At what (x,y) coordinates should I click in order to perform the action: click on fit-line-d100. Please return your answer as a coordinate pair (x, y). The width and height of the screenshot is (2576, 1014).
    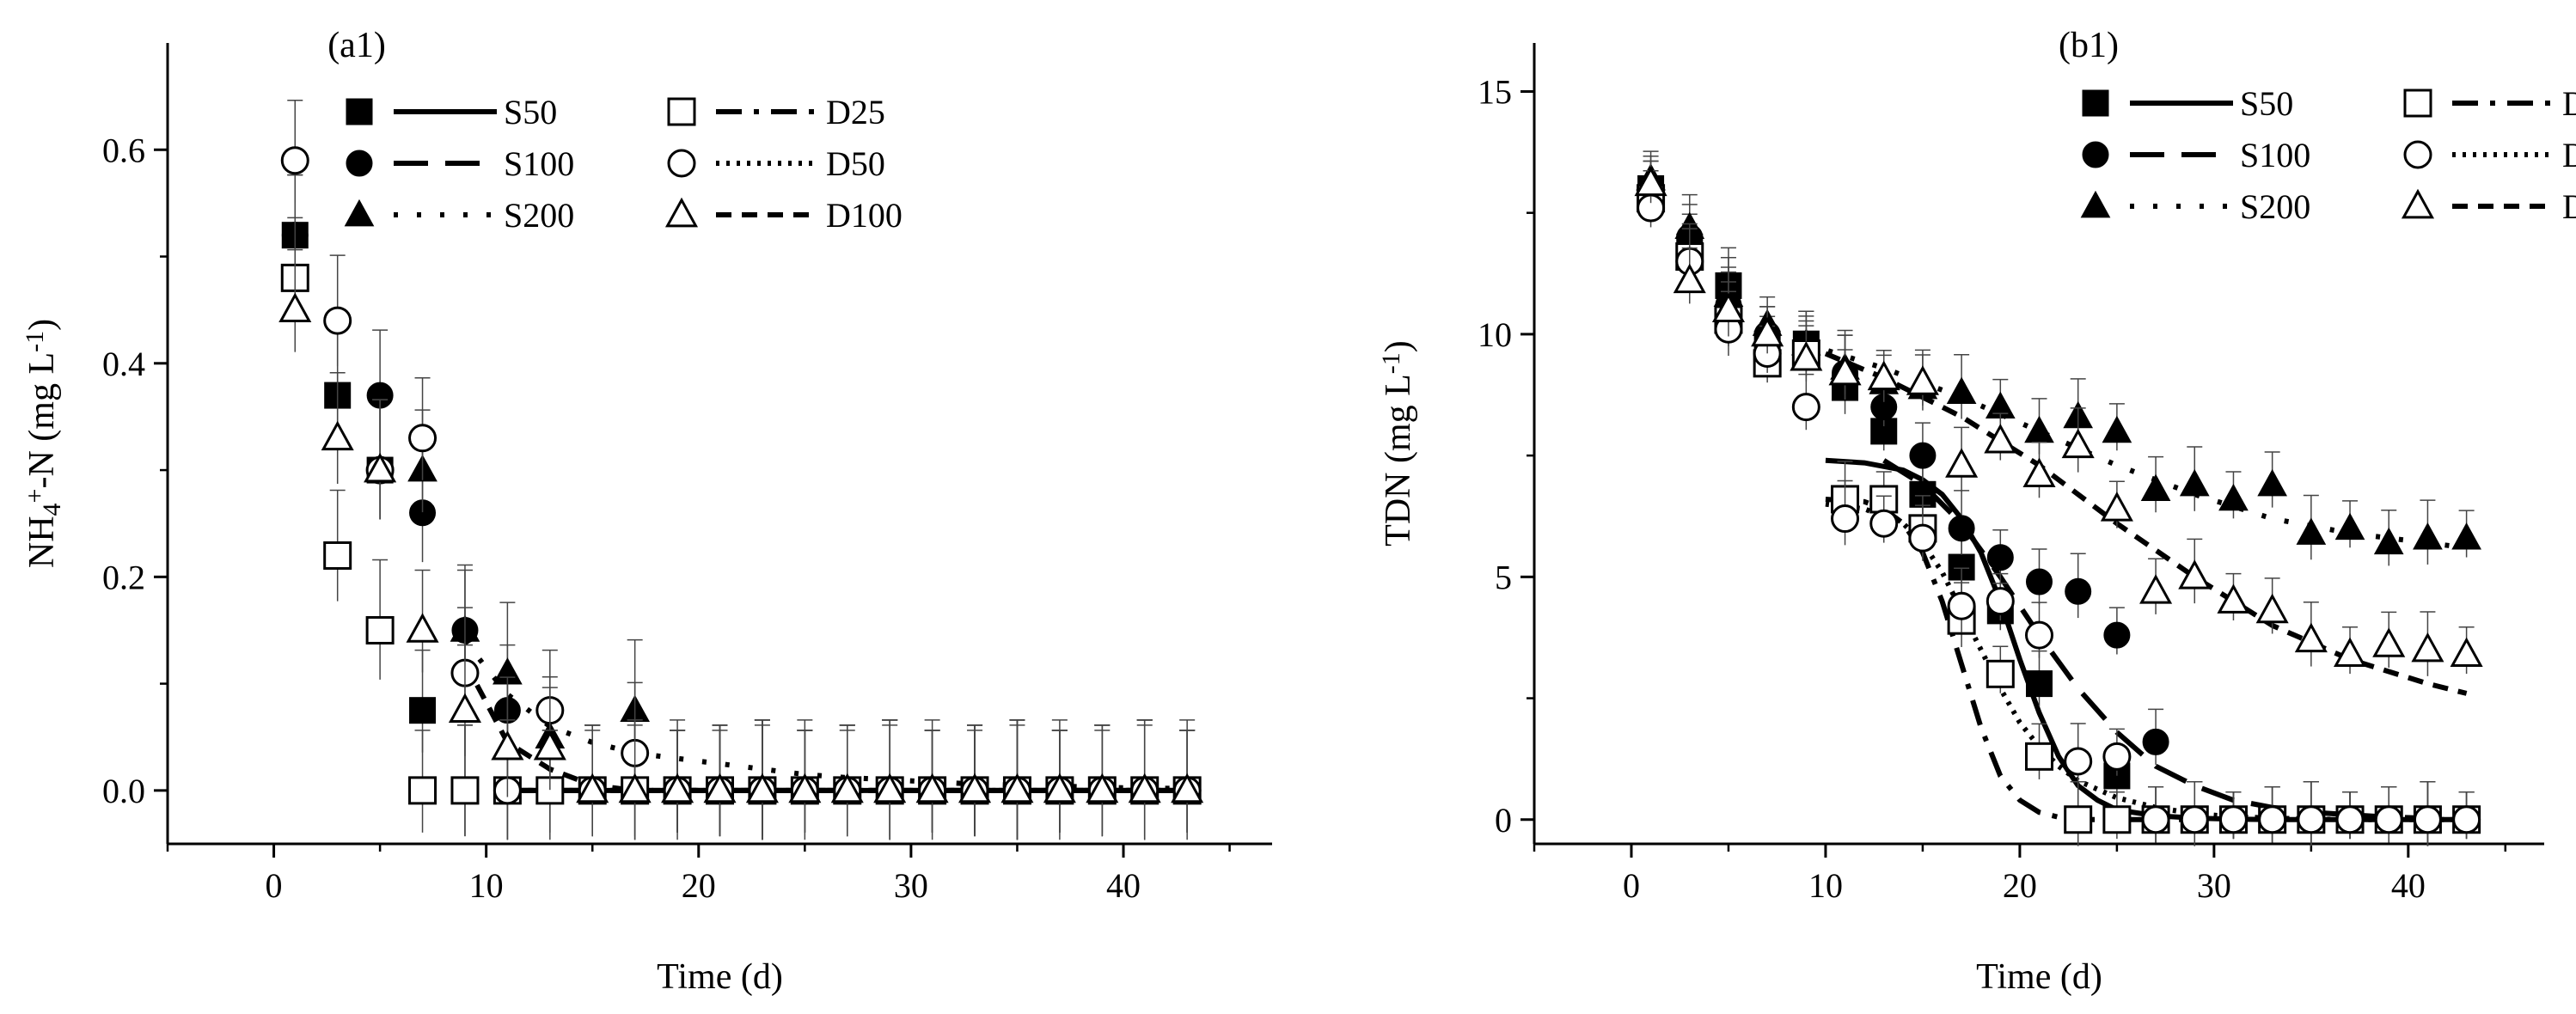
    Looking at the image, I should click on (826, 727).